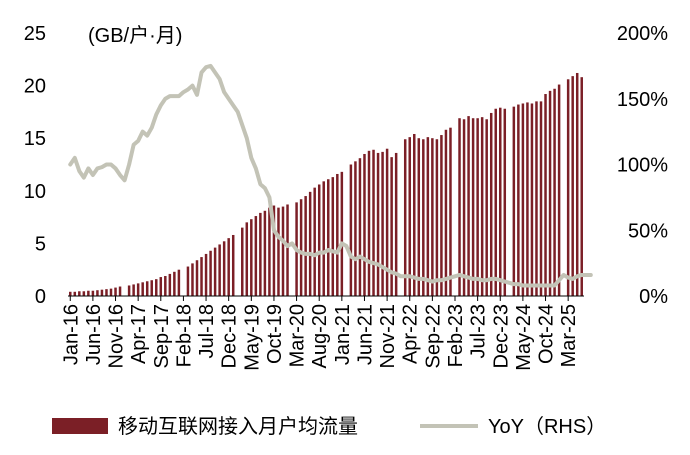 Image resolution: width=690 pixels, height=455 pixels. Describe the element at coordinates (642, 100) in the screenshot. I see `right-y-tick-label: 150%` at that location.